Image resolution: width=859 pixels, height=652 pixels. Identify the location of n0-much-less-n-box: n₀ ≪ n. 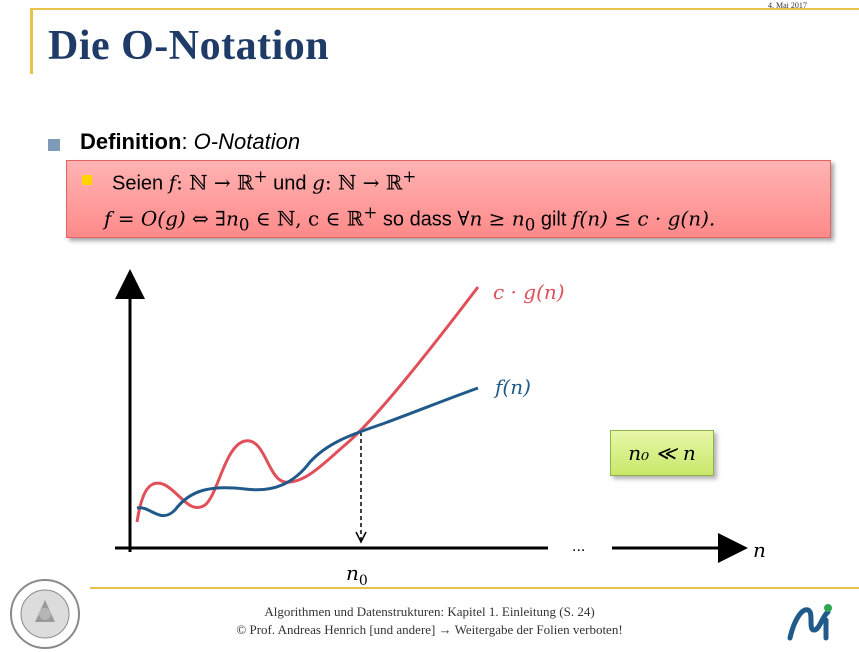
(662, 453).